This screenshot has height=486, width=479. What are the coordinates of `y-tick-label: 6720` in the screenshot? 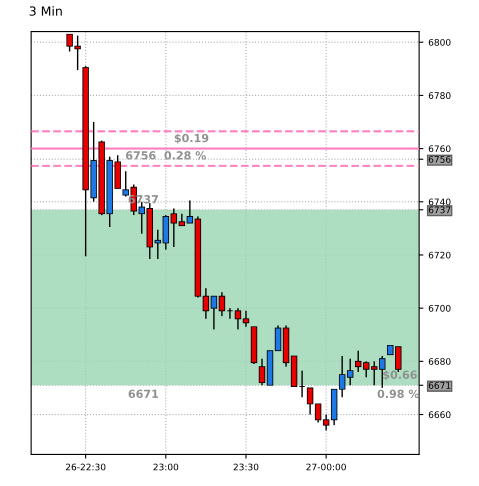 It's located at (439, 255).